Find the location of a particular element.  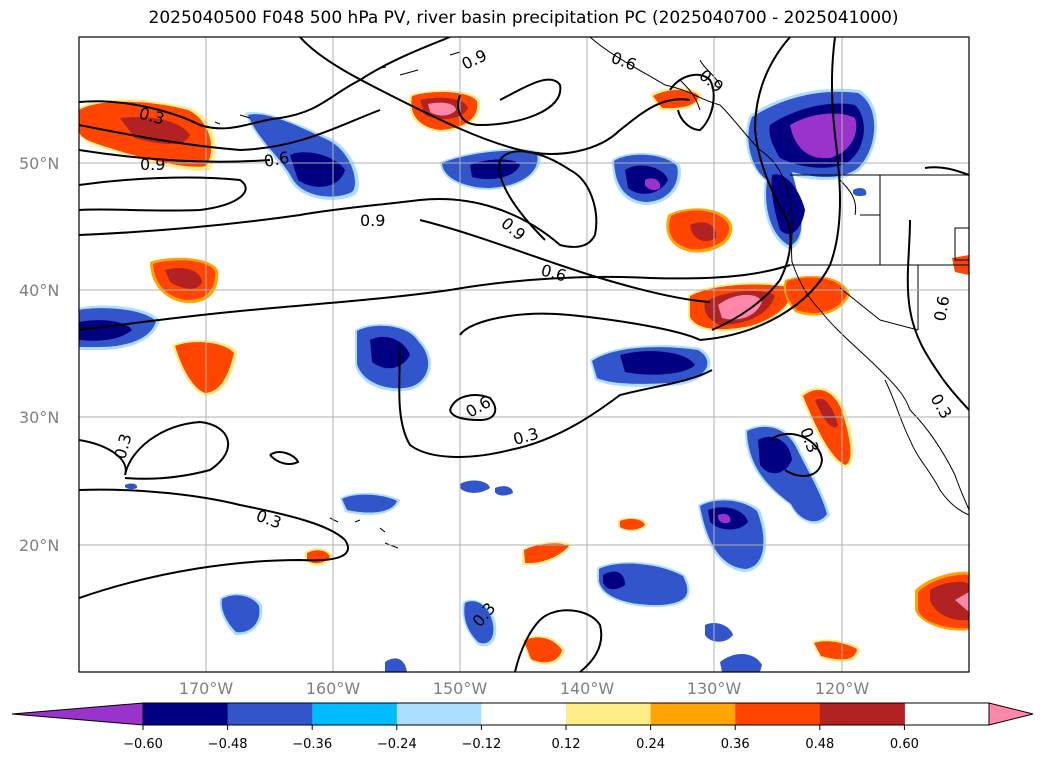

lon-label: 130°W is located at coordinates (714, 688).